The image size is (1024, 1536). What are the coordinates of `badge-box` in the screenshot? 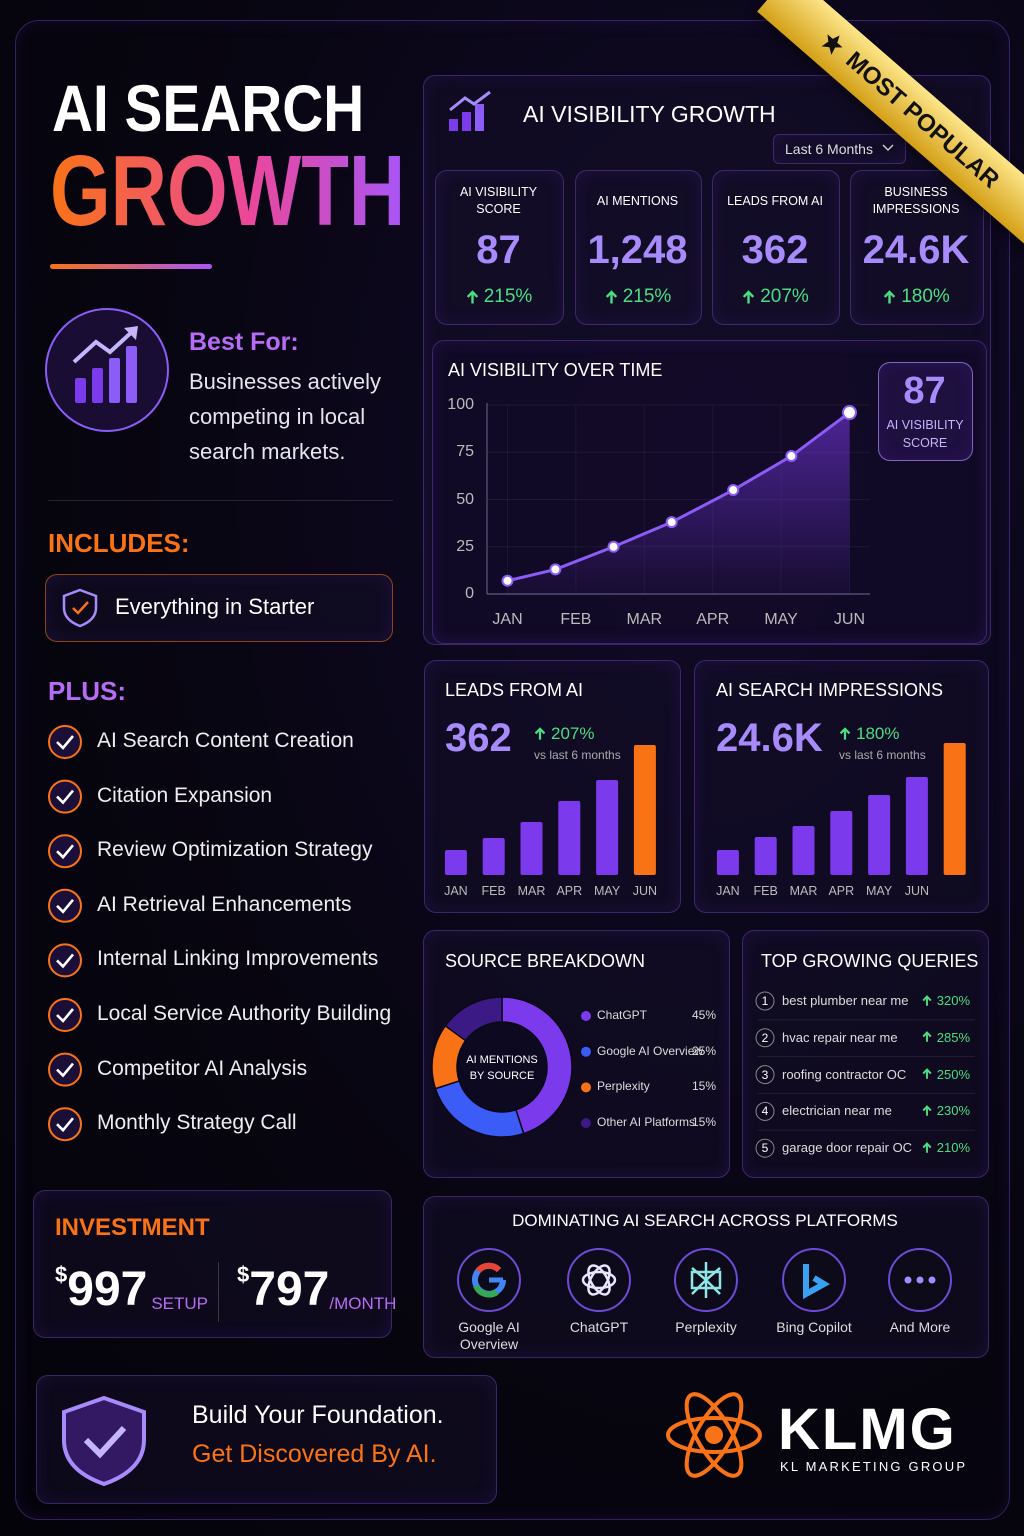 It's located at (925, 411).